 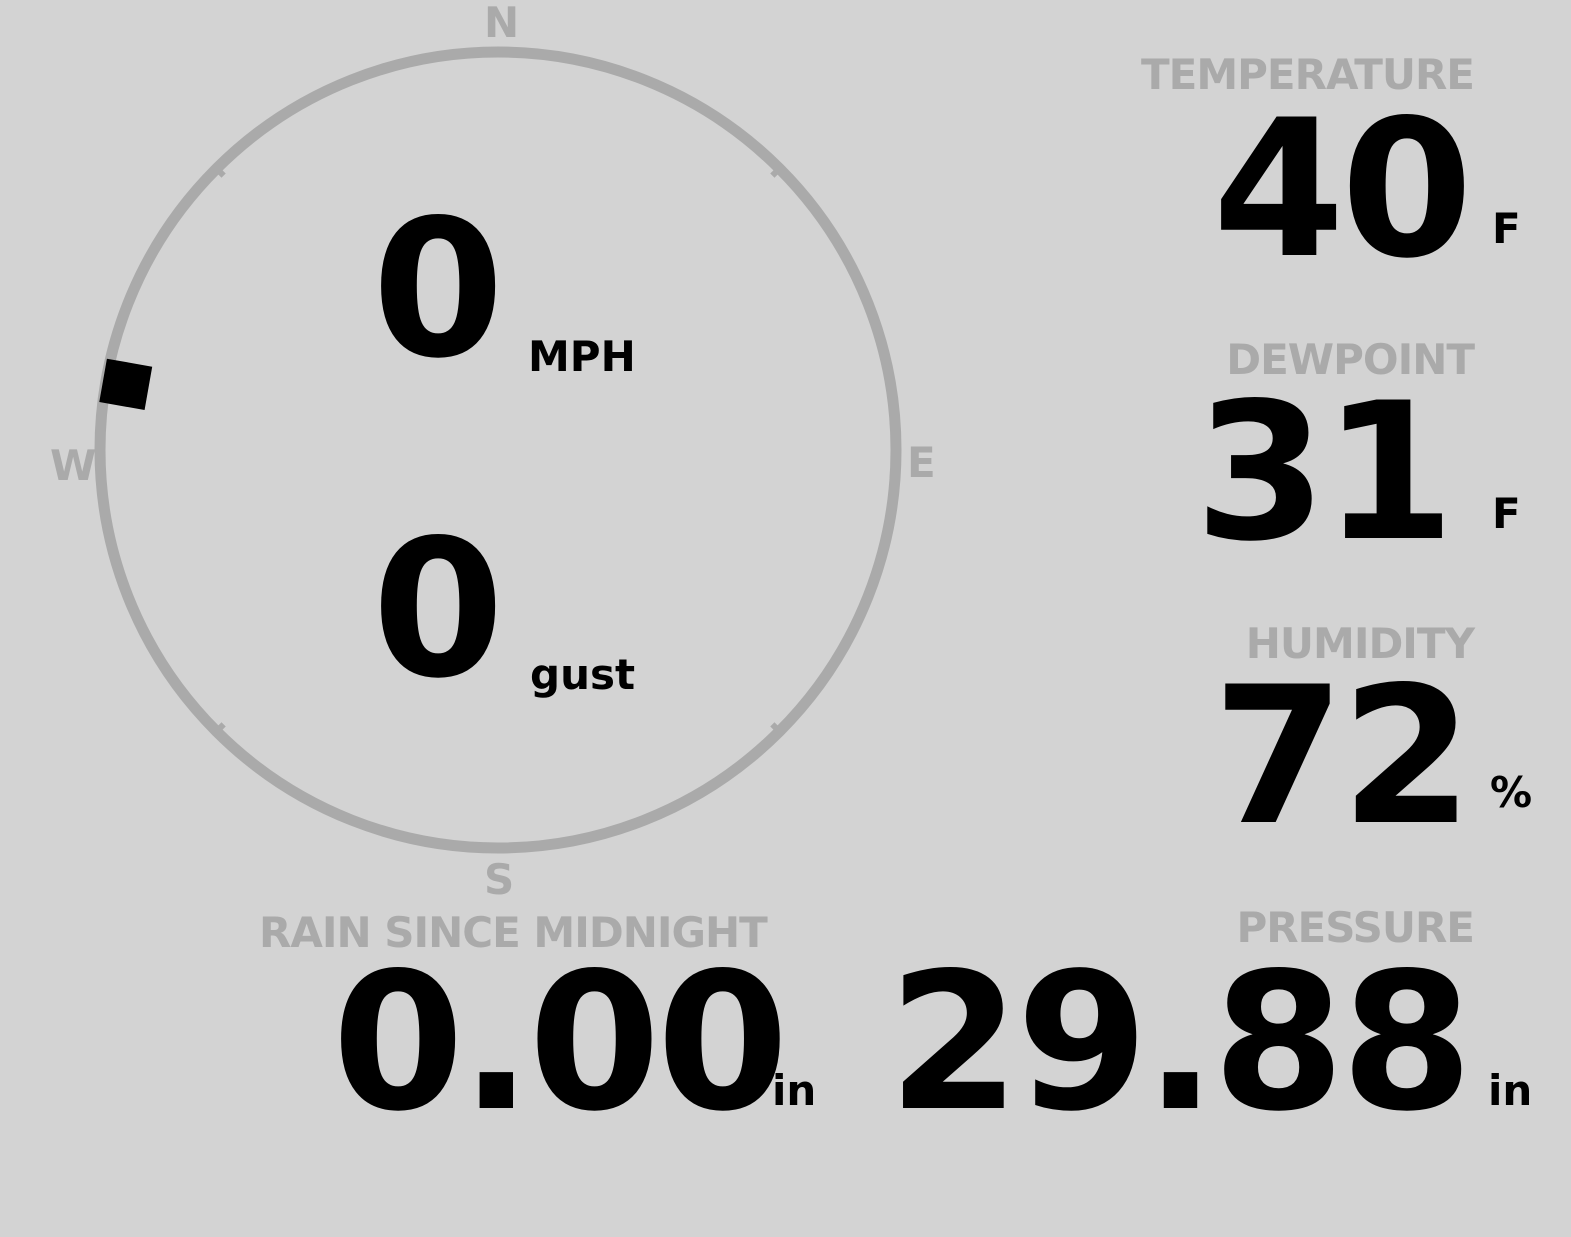 What do you see at coordinates (1324, 472) in the screenshot?
I see `dewpoint-value: 31` at bounding box center [1324, 472].